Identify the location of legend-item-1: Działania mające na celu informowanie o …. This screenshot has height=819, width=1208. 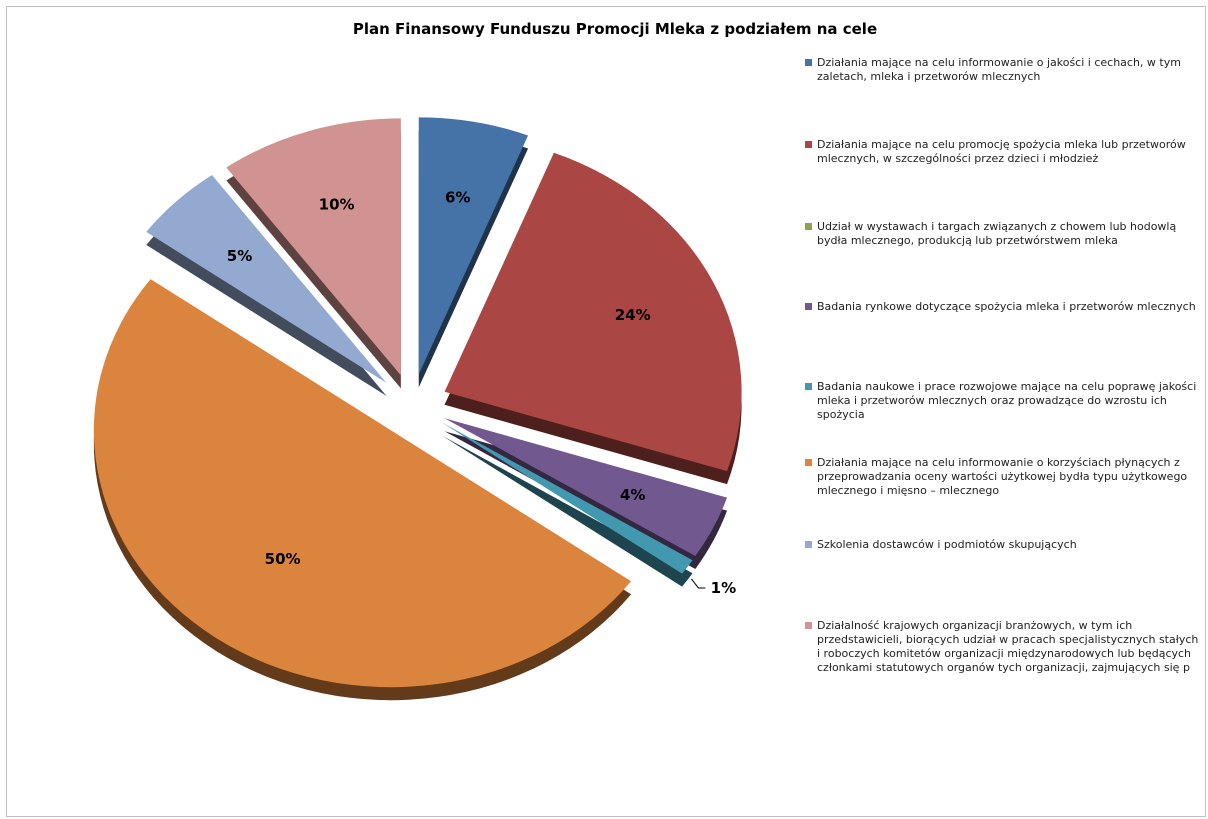
(1002, 70).